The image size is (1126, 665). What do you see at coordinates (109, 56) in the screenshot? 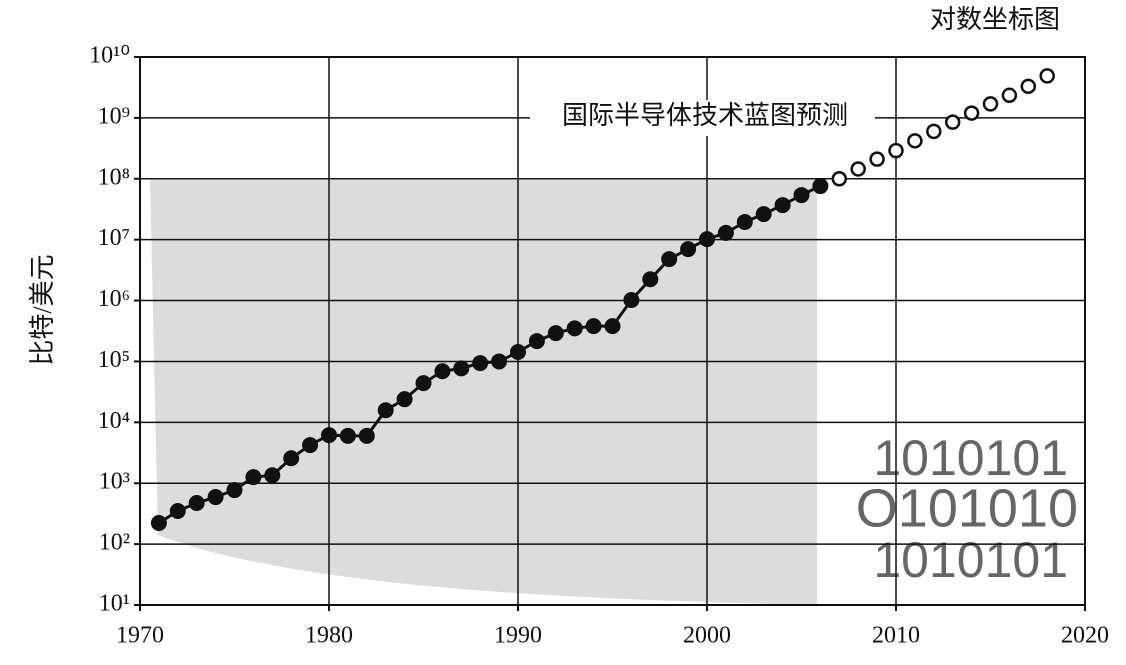
I see `y-tick-label: 10¹⁰` at bounding box center [109, 56].